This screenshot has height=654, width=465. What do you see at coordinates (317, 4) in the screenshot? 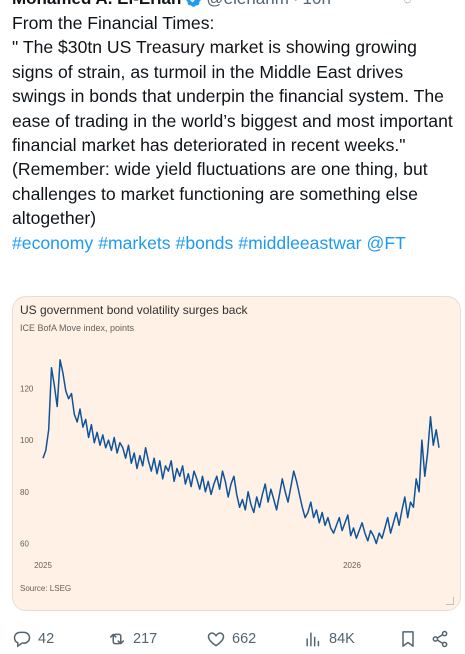
I see `tweet-time: 10h` at bounding box center [317, 4].